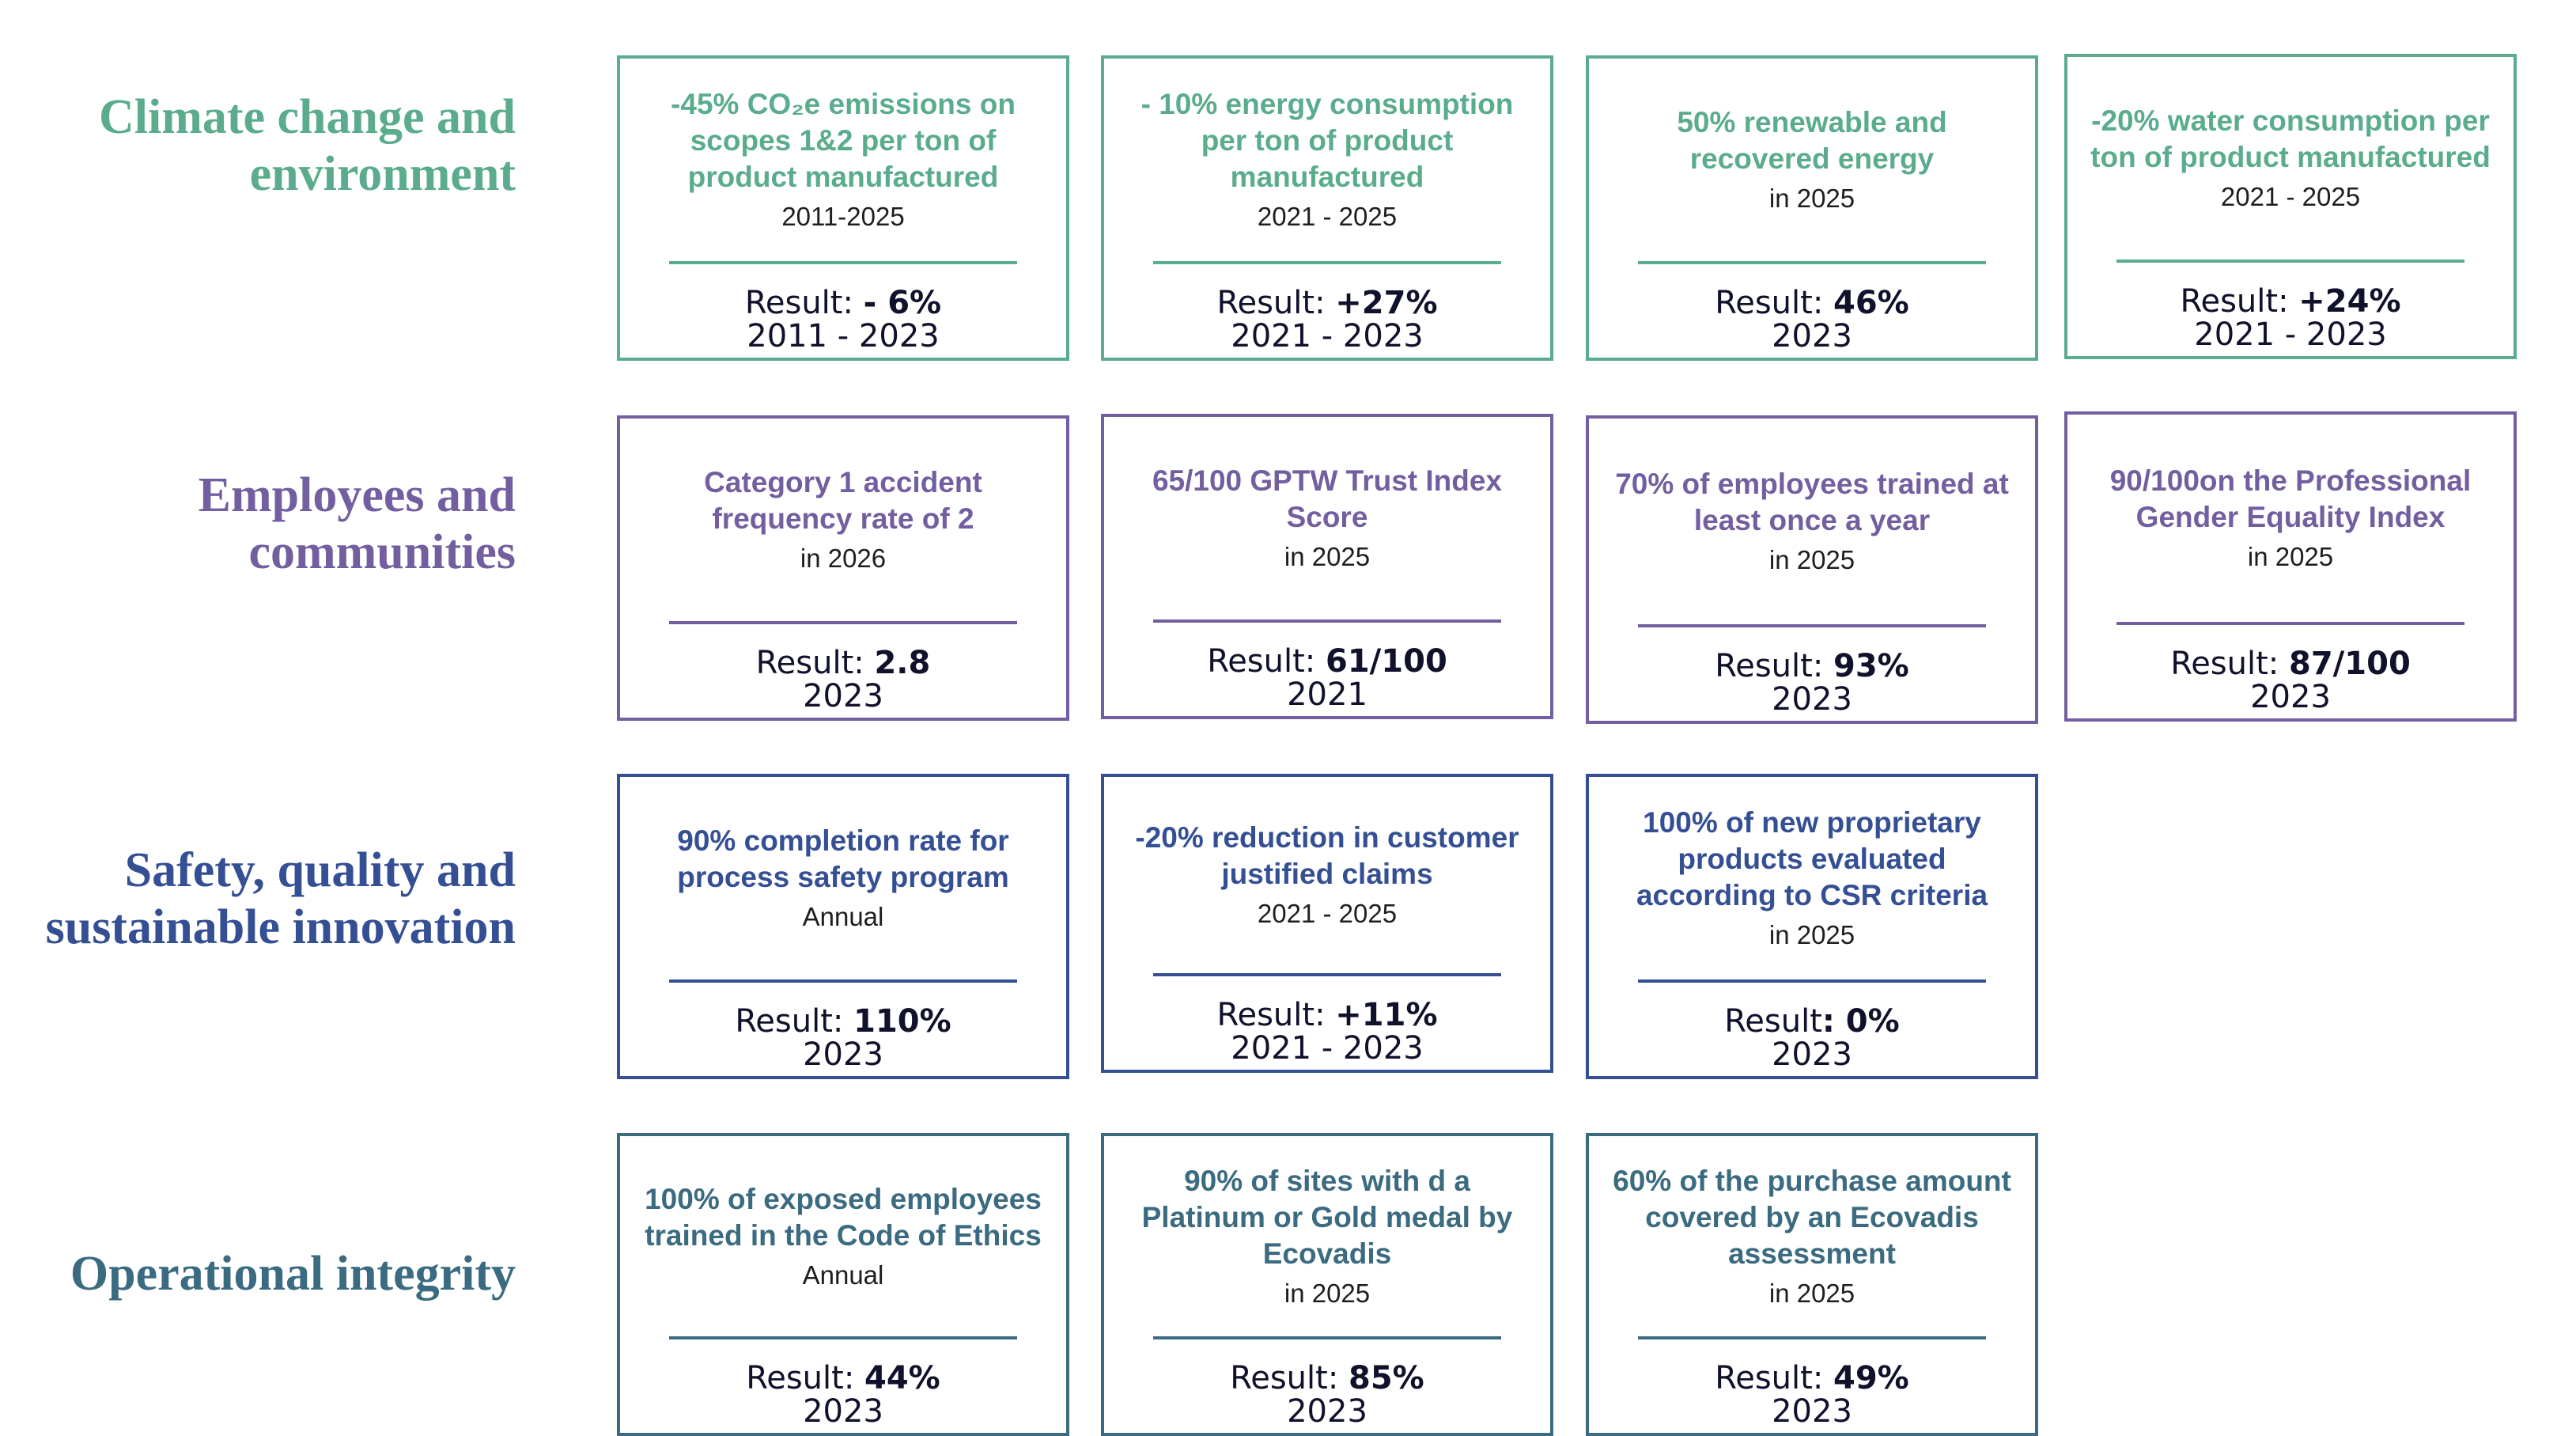 The height and width of the screenshot is (1436, 2576). Describe the element at coordinates (293, 1274) in the screenshot. I see `row-title-integrity: Operational integrity` at that location.